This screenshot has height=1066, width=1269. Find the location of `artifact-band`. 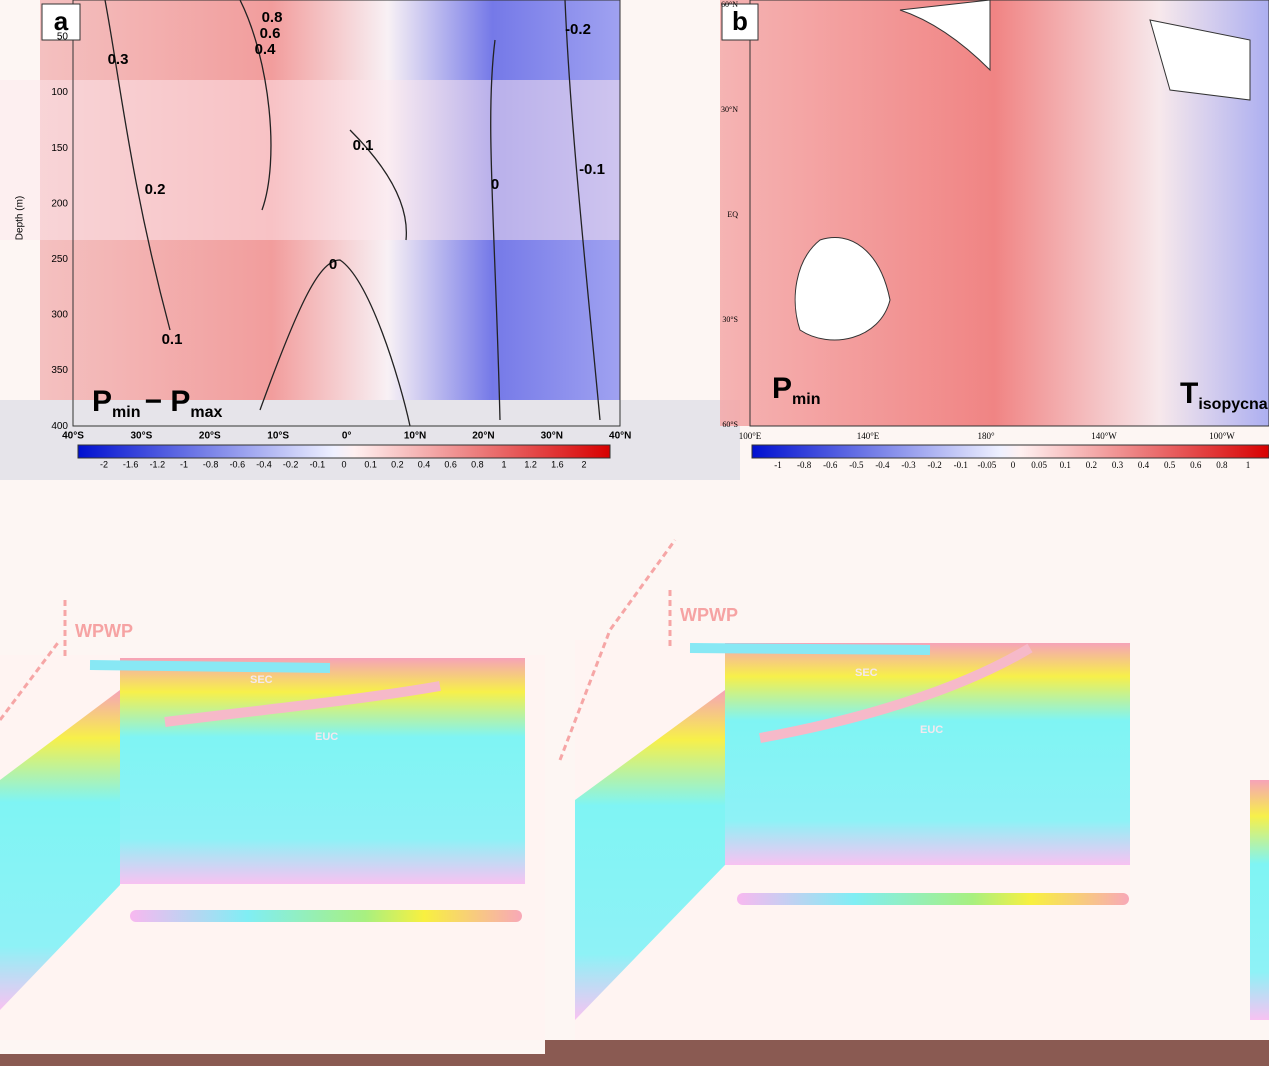

artifact-band is located at coordinates (310, 160).